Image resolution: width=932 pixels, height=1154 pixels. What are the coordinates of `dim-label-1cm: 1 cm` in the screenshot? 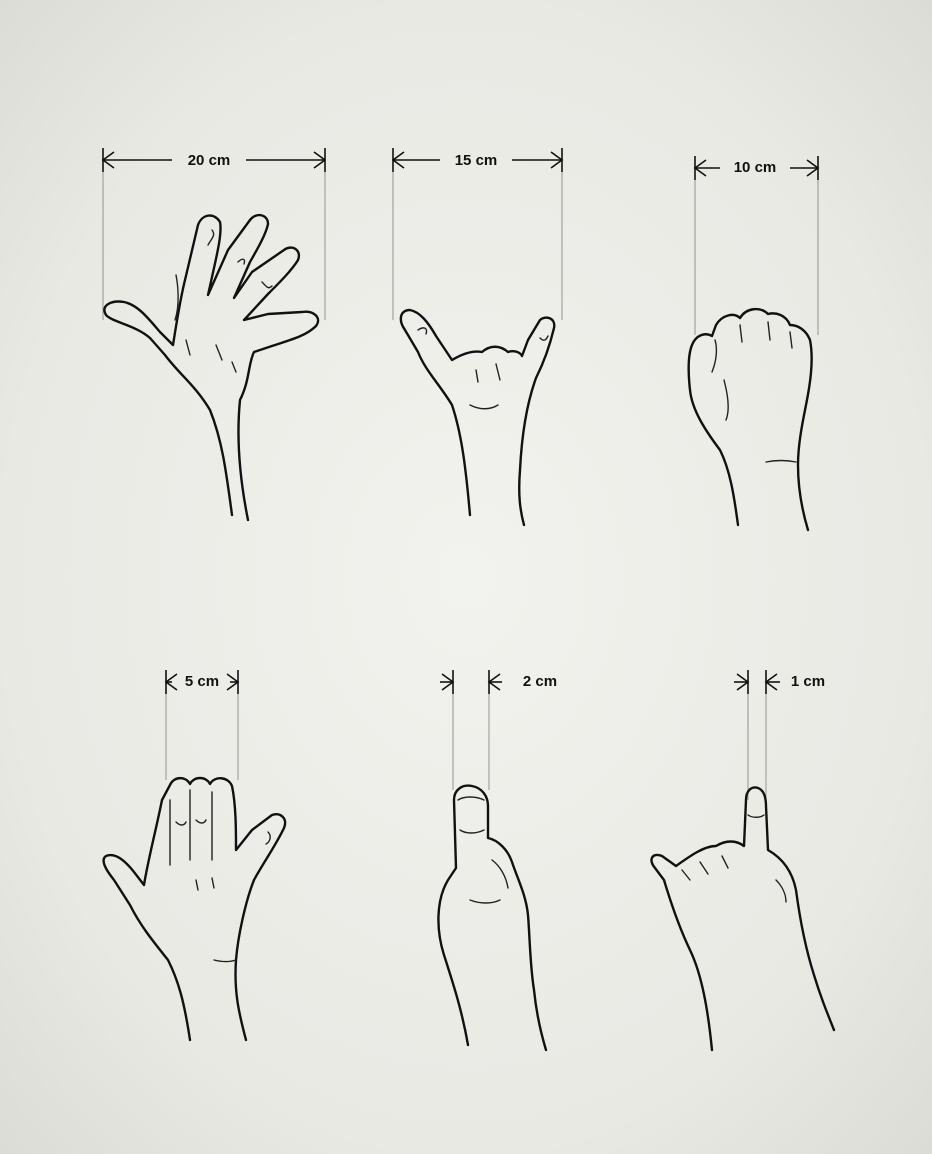 It's located at (808, 681).